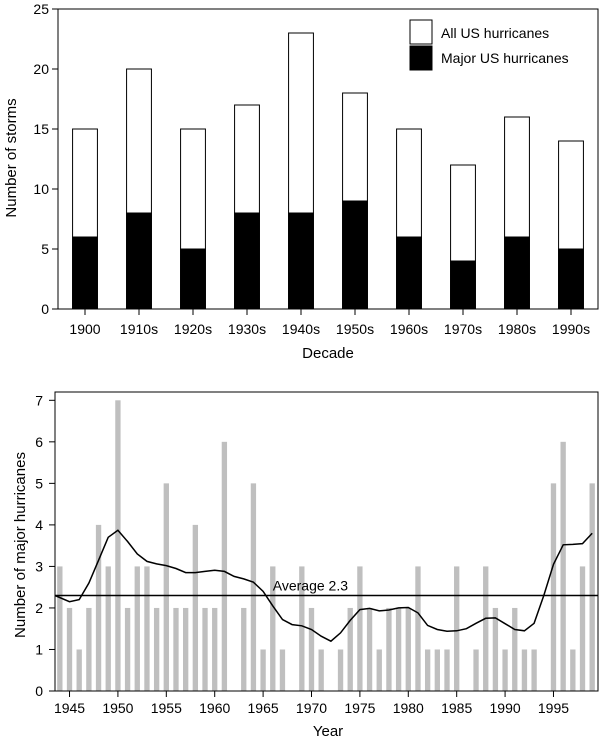 The image size is (600, 741). What do you see at coordinates (84, 329) in the screenshot?
I see `top-x-tick-label: 1900` at bounding box center [84, 329].